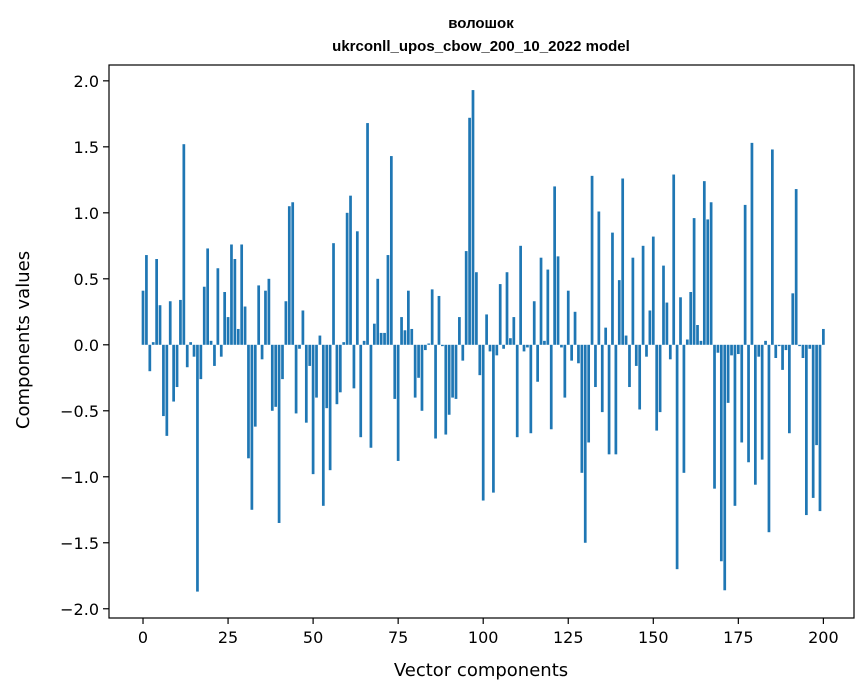 The height and width of the screenshot is (696, 867). Describe the element at coordinates (481, 670) in the screenshot. I see `x-axis-label: Vector components` at that location.